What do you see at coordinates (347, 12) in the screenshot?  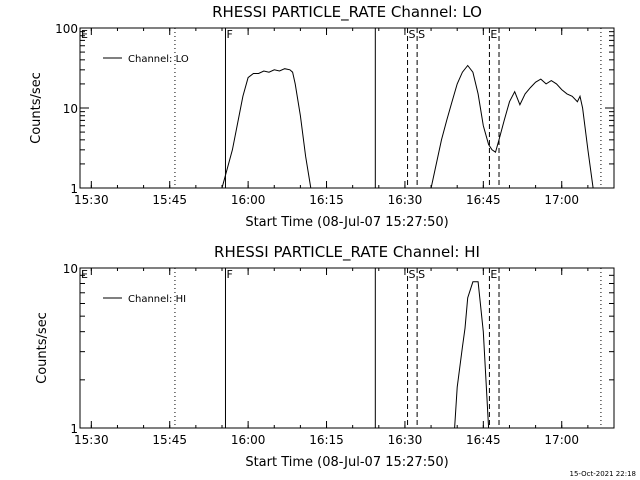 I see `lo-plot-title: RHESSI PARTICLE_RATE Channel: LO` at bounding box center [347, 12].